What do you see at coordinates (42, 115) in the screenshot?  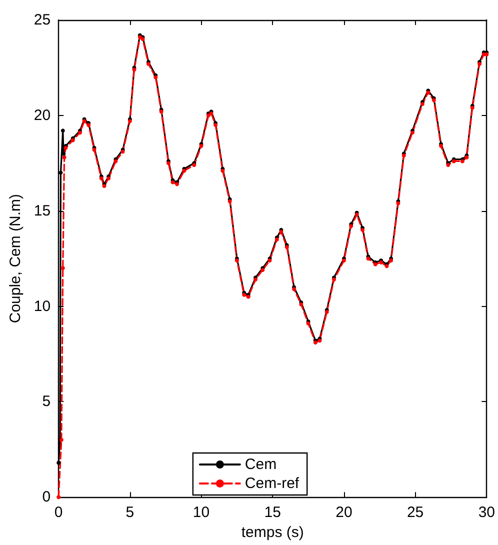 I see `y-tick-label: 20` at bounding box center [42, 115].